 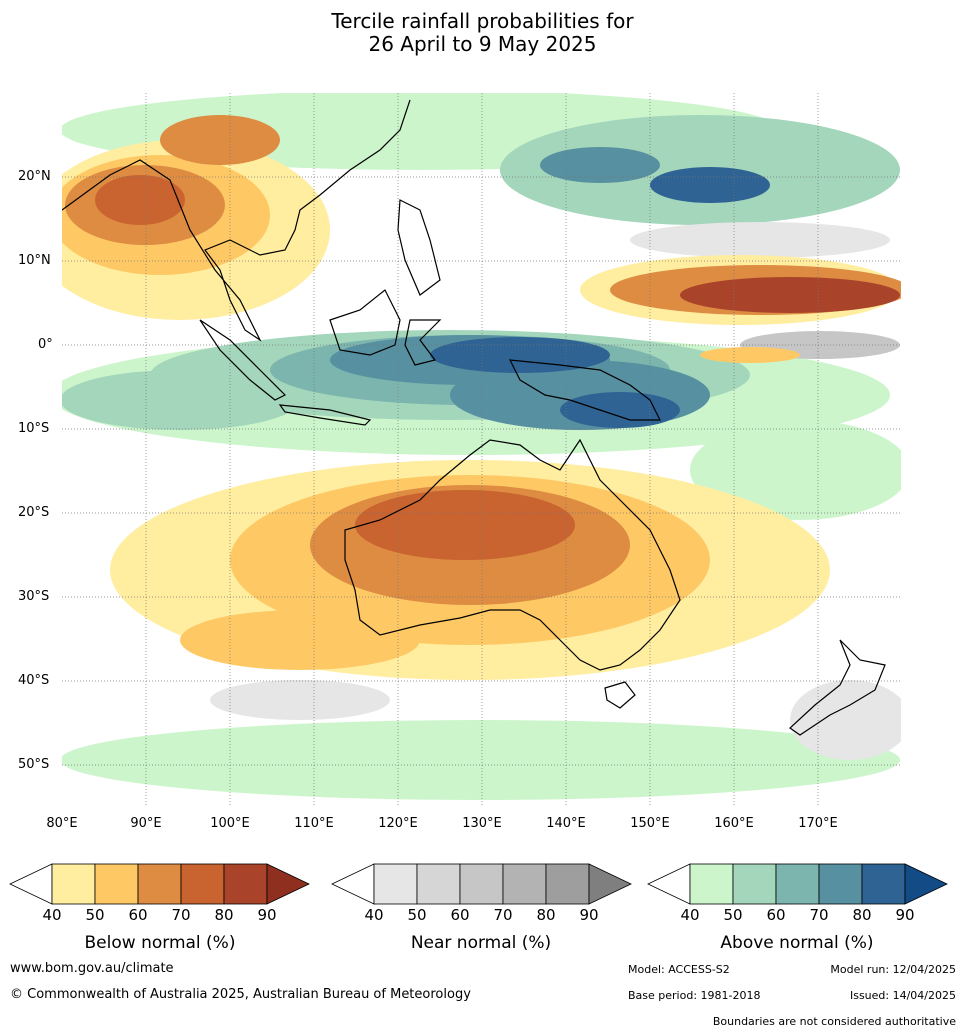 I want to click on lon-label-100e: 100°E, so click(x=230, y=823).